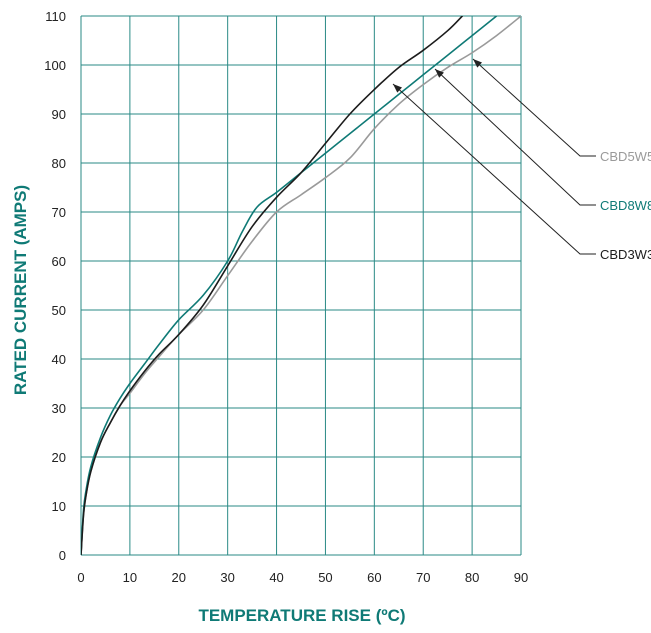 This screenshot has height=633, width=651. I want to click on leader-line-cbd8w8, so click(515, 137).